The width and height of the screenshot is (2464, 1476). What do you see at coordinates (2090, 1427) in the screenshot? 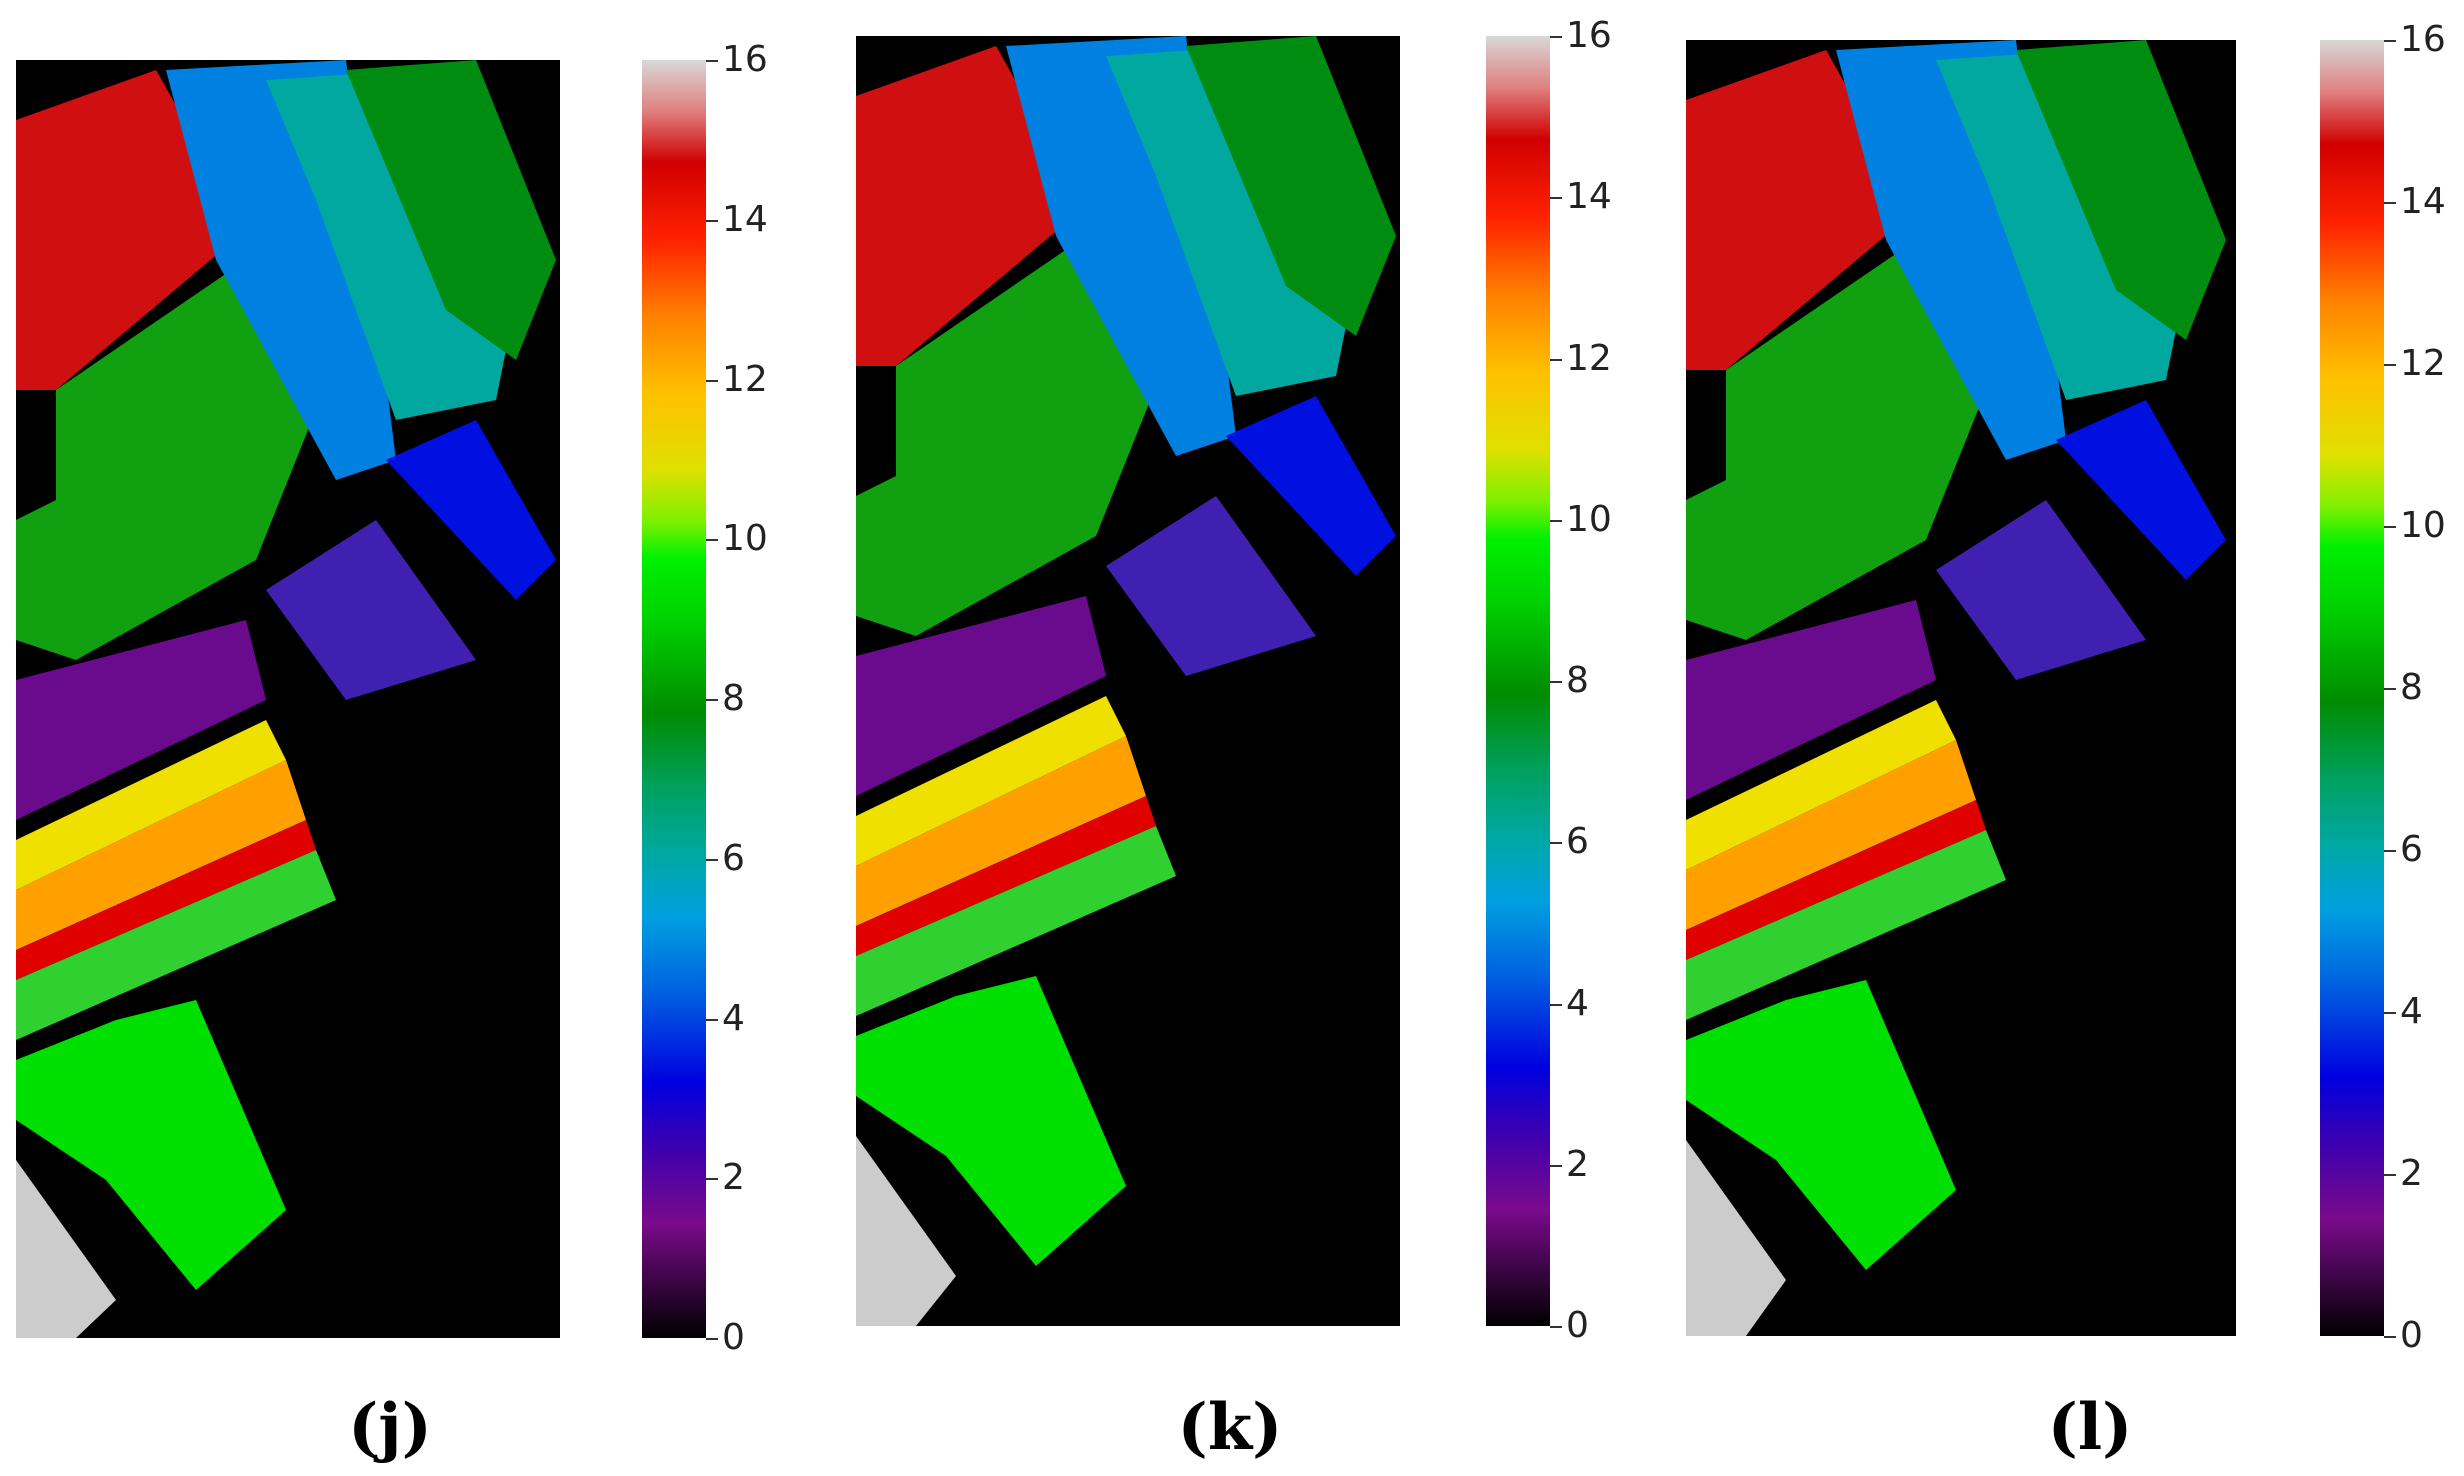
I see `panel-label-l: (l)` at bounding box center [2090, 1427].